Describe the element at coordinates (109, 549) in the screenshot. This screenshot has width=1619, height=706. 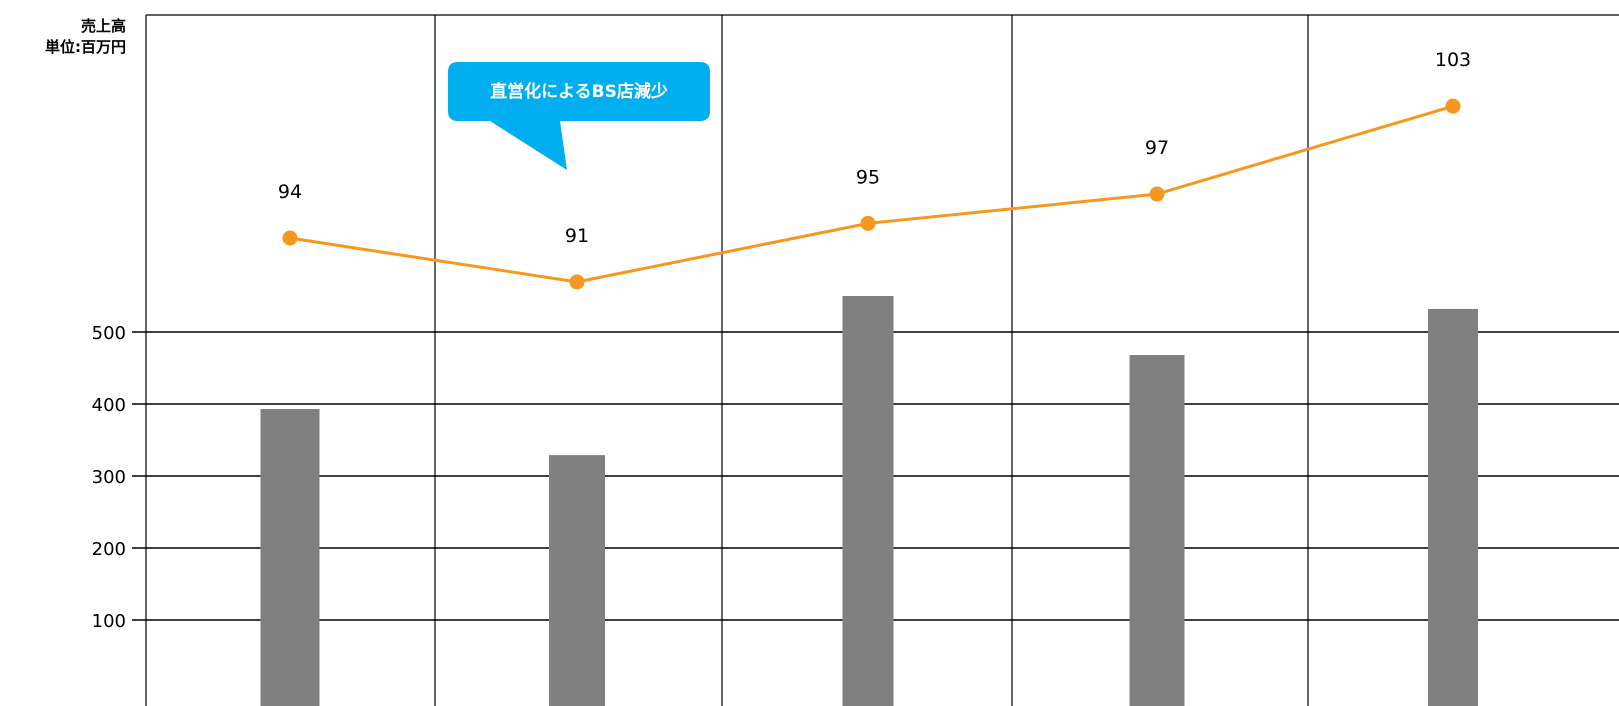
I see `y-tick-label: 200` at that location.